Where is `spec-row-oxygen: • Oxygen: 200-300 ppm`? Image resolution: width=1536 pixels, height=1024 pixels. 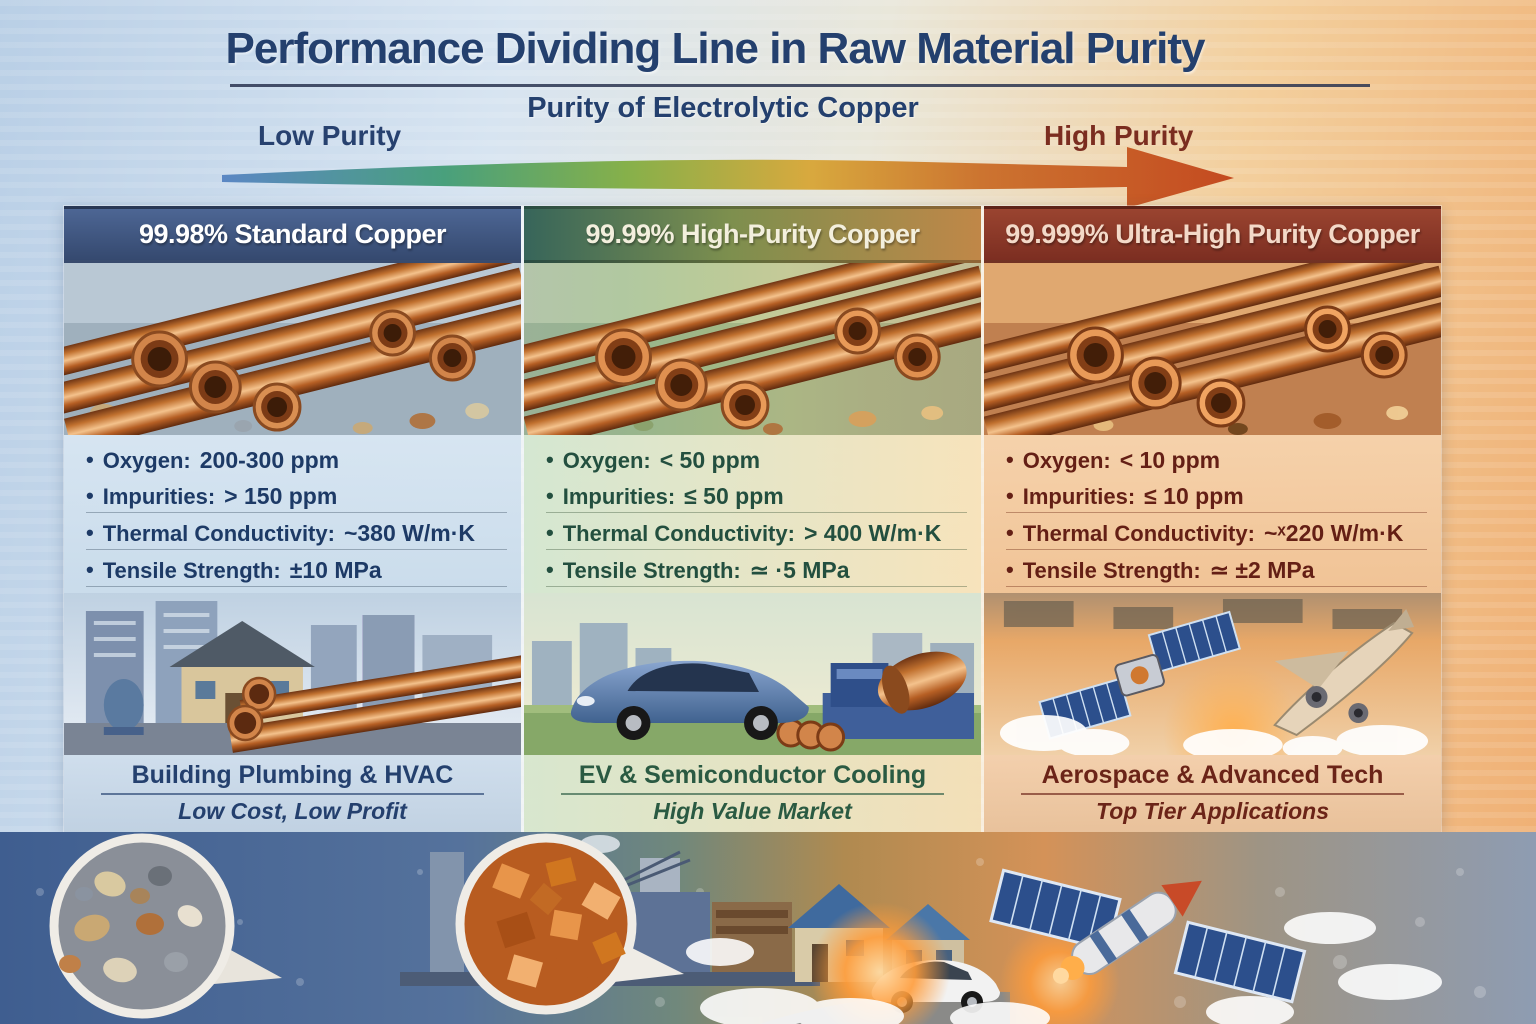 spec-row-oxygen: • Oxygen: 200-300 ppm is located at coordinates (296, 460).